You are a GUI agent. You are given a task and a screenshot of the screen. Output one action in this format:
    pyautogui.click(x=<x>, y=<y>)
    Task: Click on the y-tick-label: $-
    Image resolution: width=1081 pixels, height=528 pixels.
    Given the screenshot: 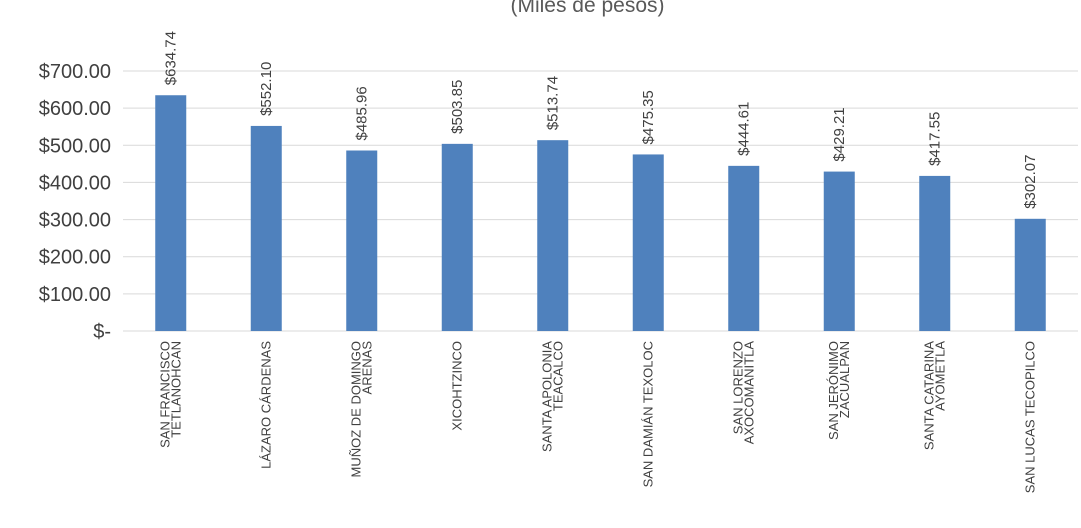 What is the action you would take?
    pyautogui.click(x=102, y=332)
    